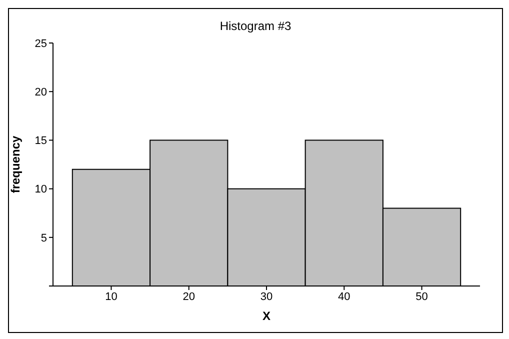  I want to click on y-tick-label: 5, so click(43, 238).